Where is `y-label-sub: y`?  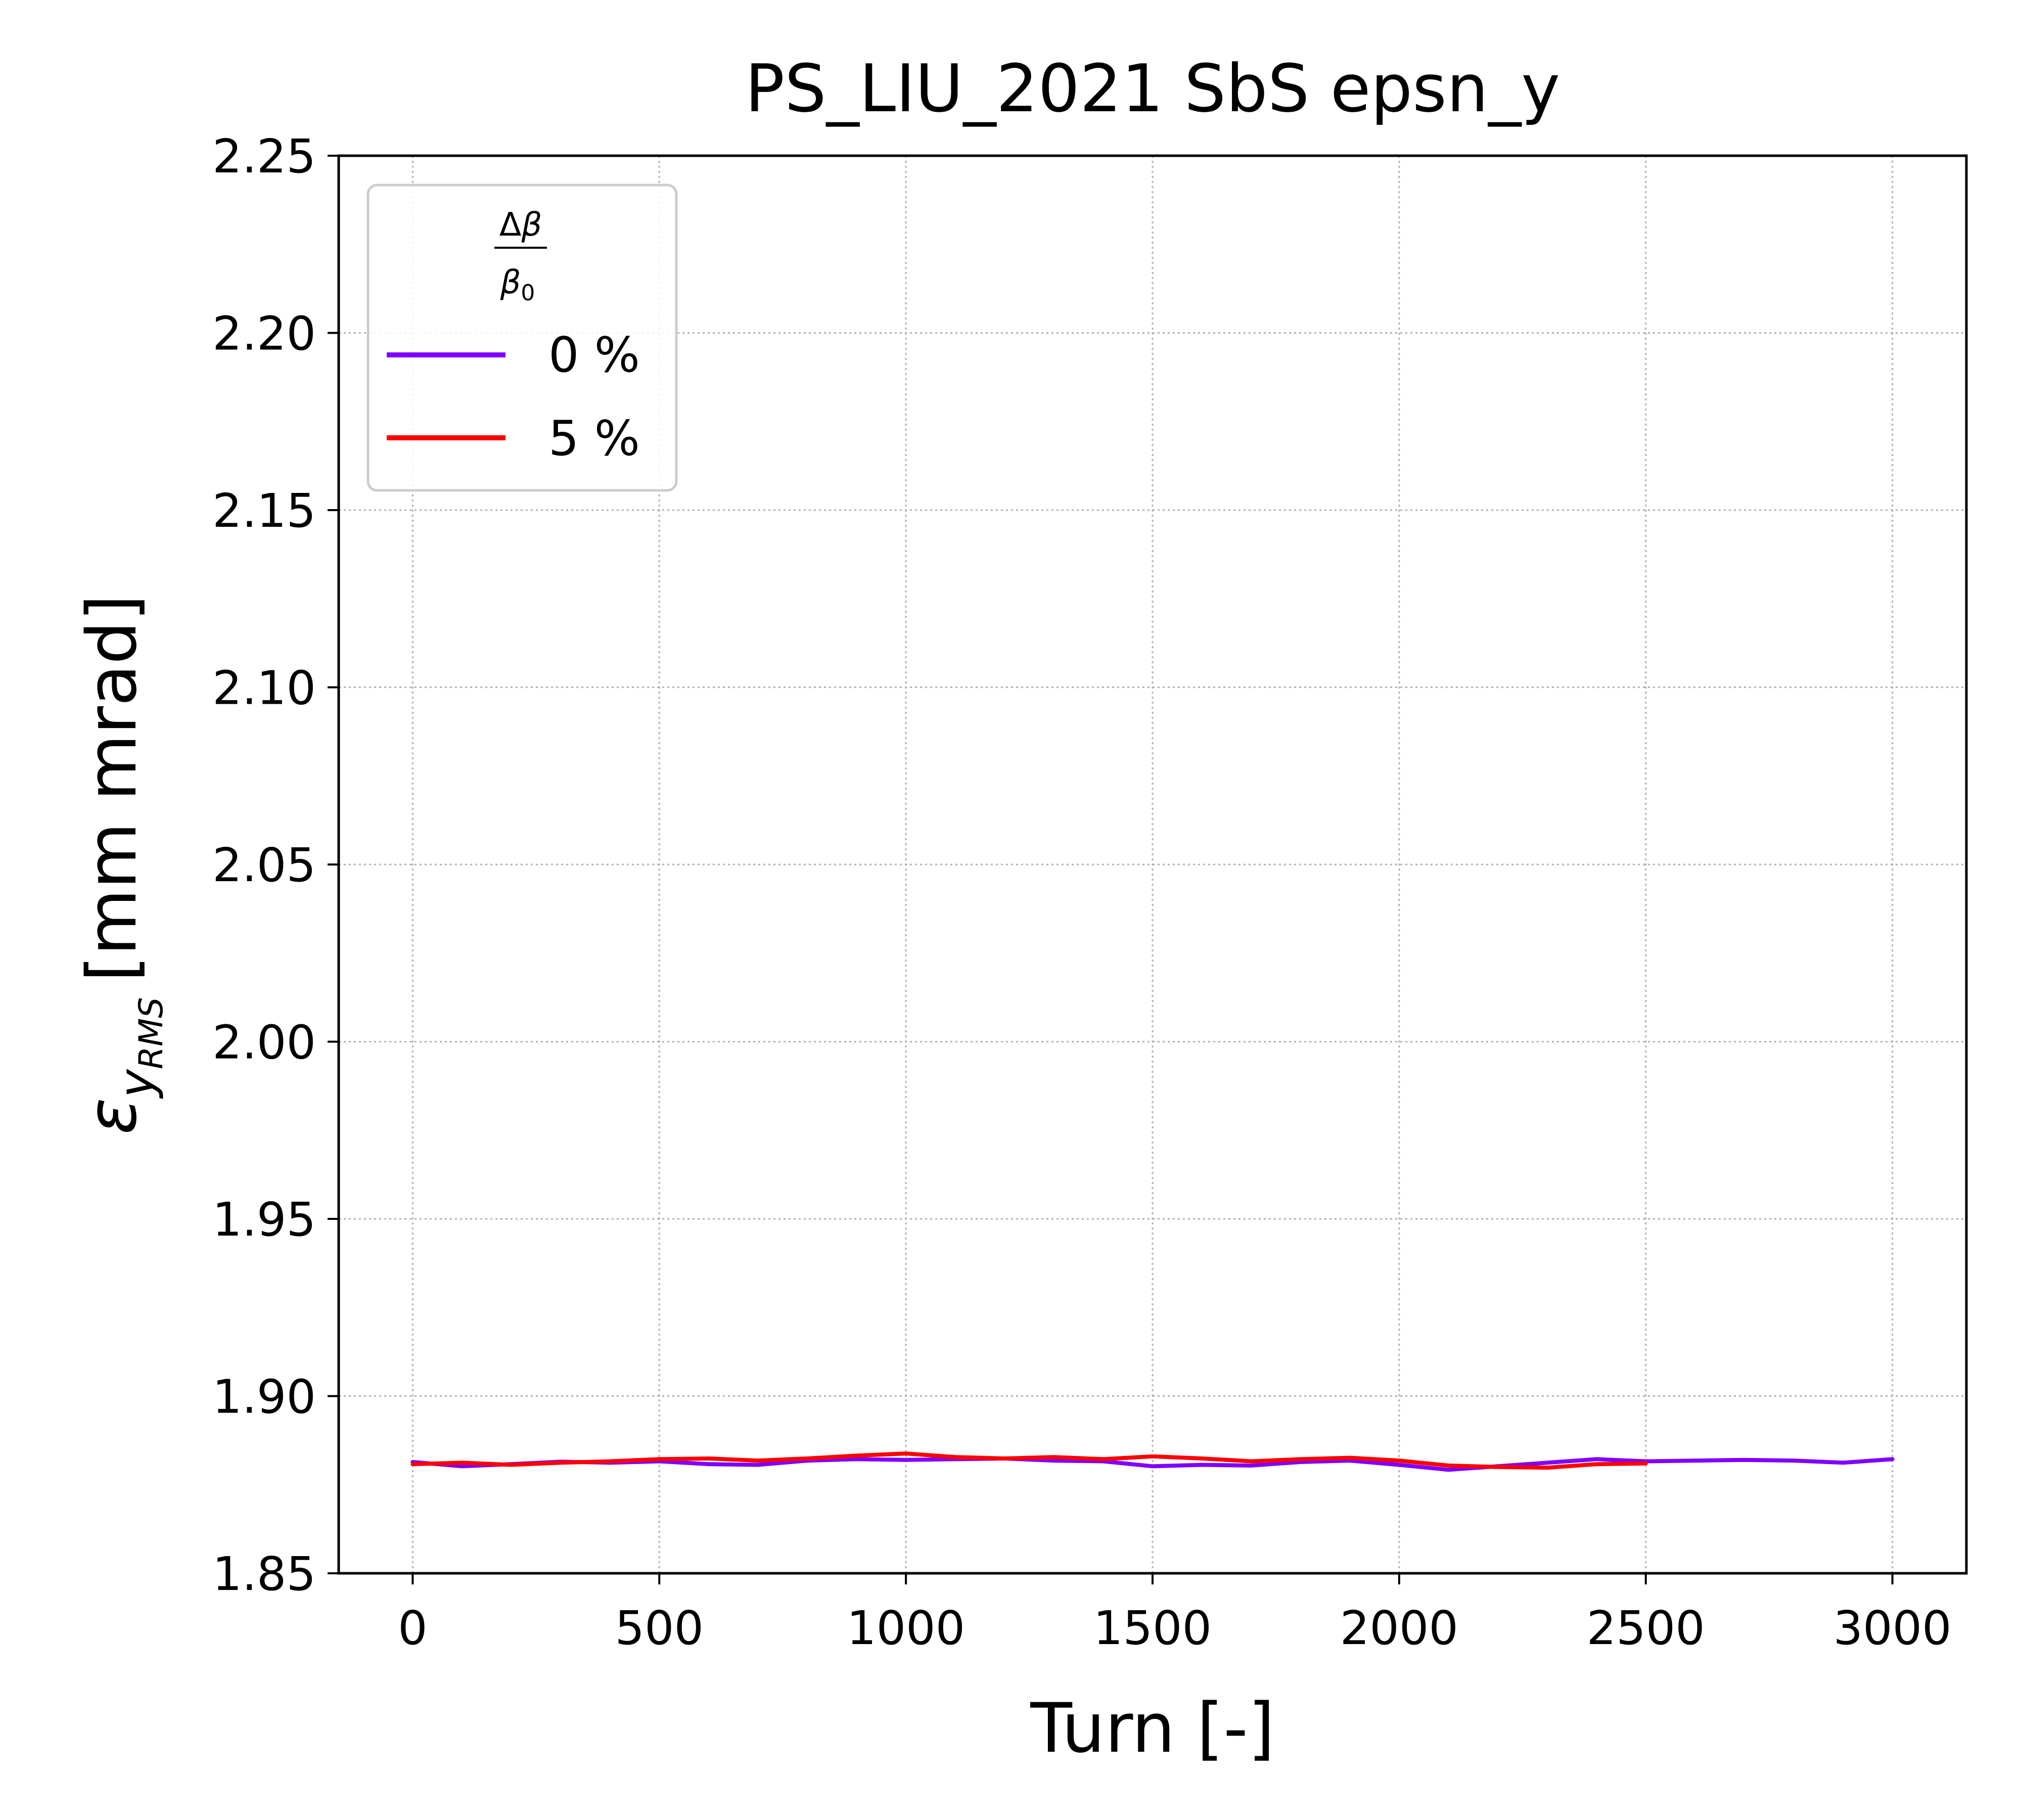
y-label-sub: y is located at coordinates (137, 1083).